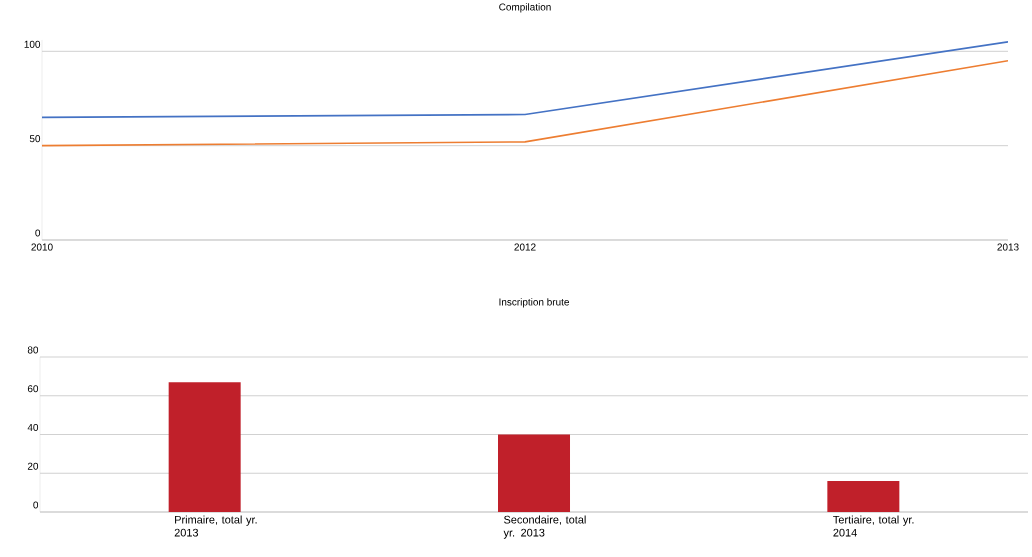 The height and width of the screenshot is (557, 1032). Describe the element at coordinates (544, 527) in the screenshot. I see `x-tick-label: Secondaire, total yr. 2013` at that location.